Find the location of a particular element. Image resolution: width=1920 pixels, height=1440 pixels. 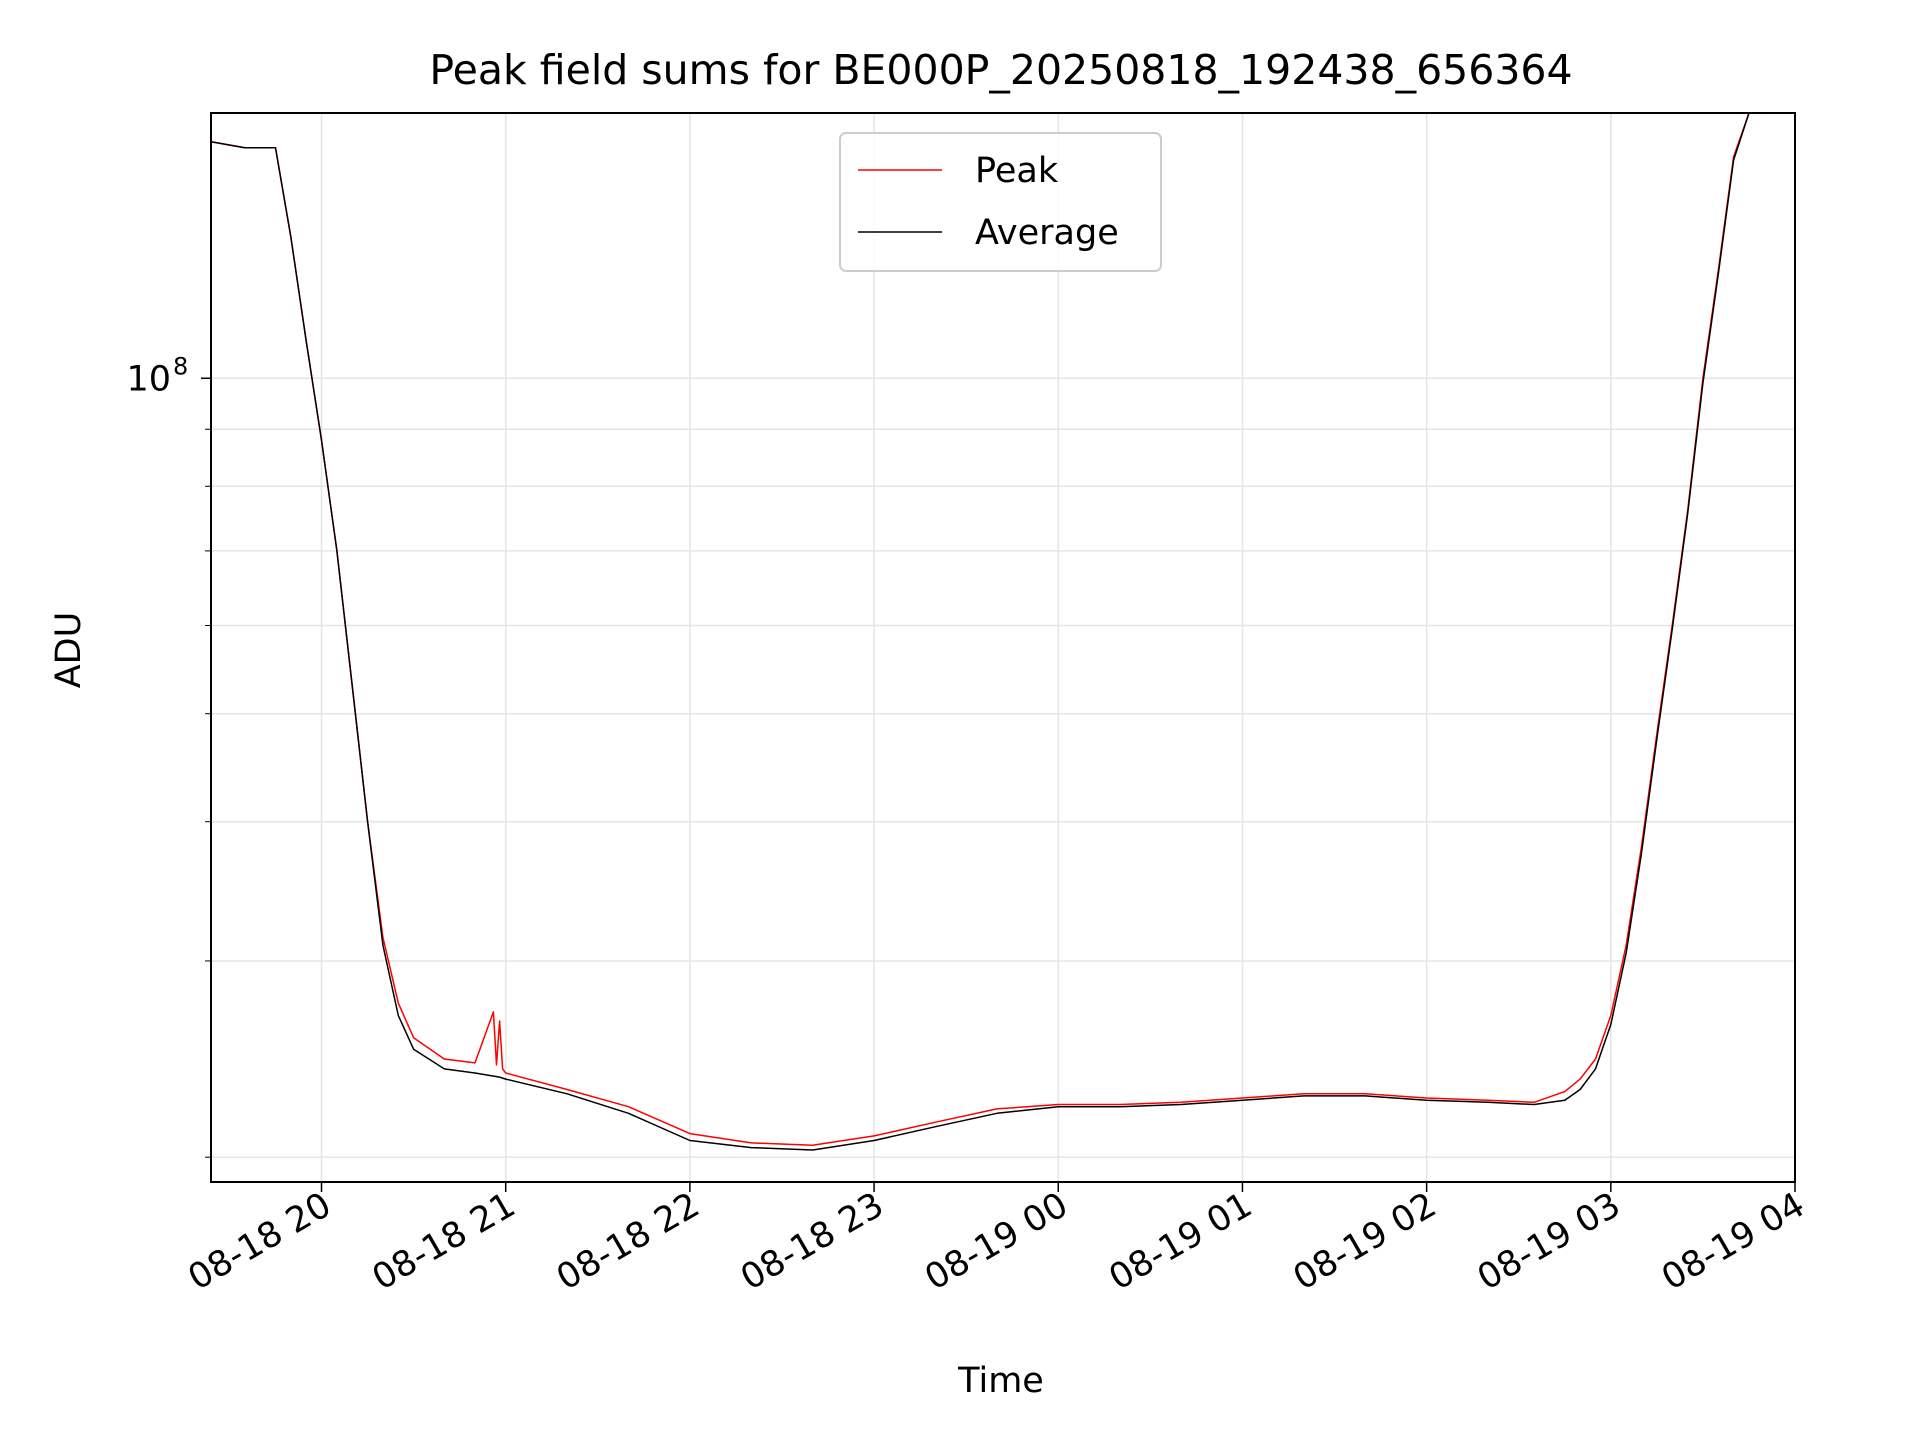

y-tick-label-exponent: 8 is located at coordinates (180, 366).